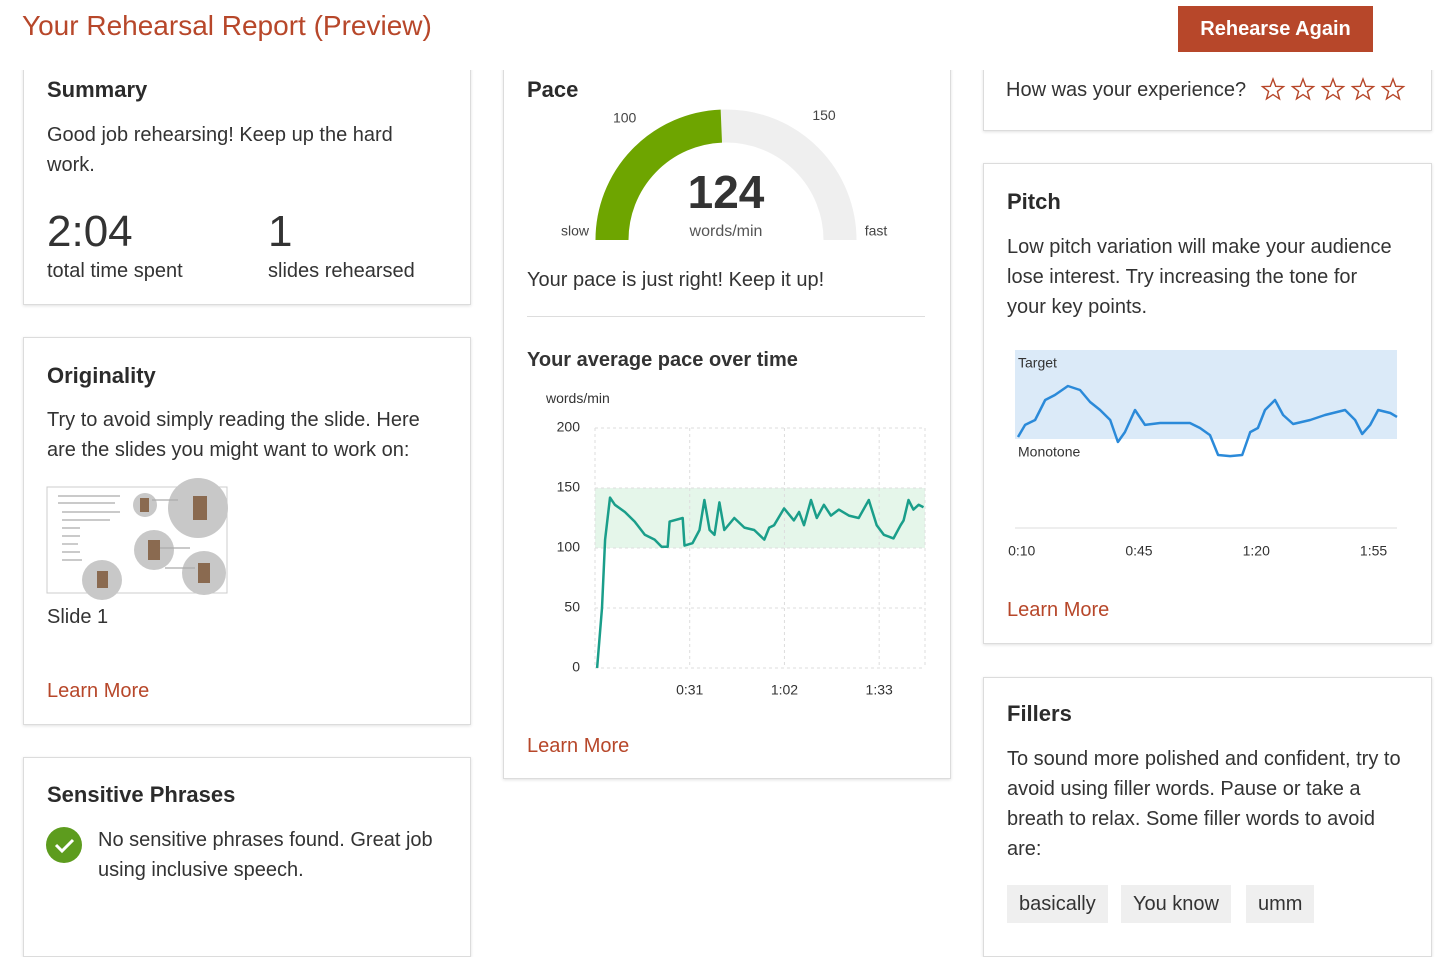 This screenshot has width=1449, height=957. Describe the element at coordinates (115, 271) in the screenshot. I see `stat-label: total time spent` at that location.